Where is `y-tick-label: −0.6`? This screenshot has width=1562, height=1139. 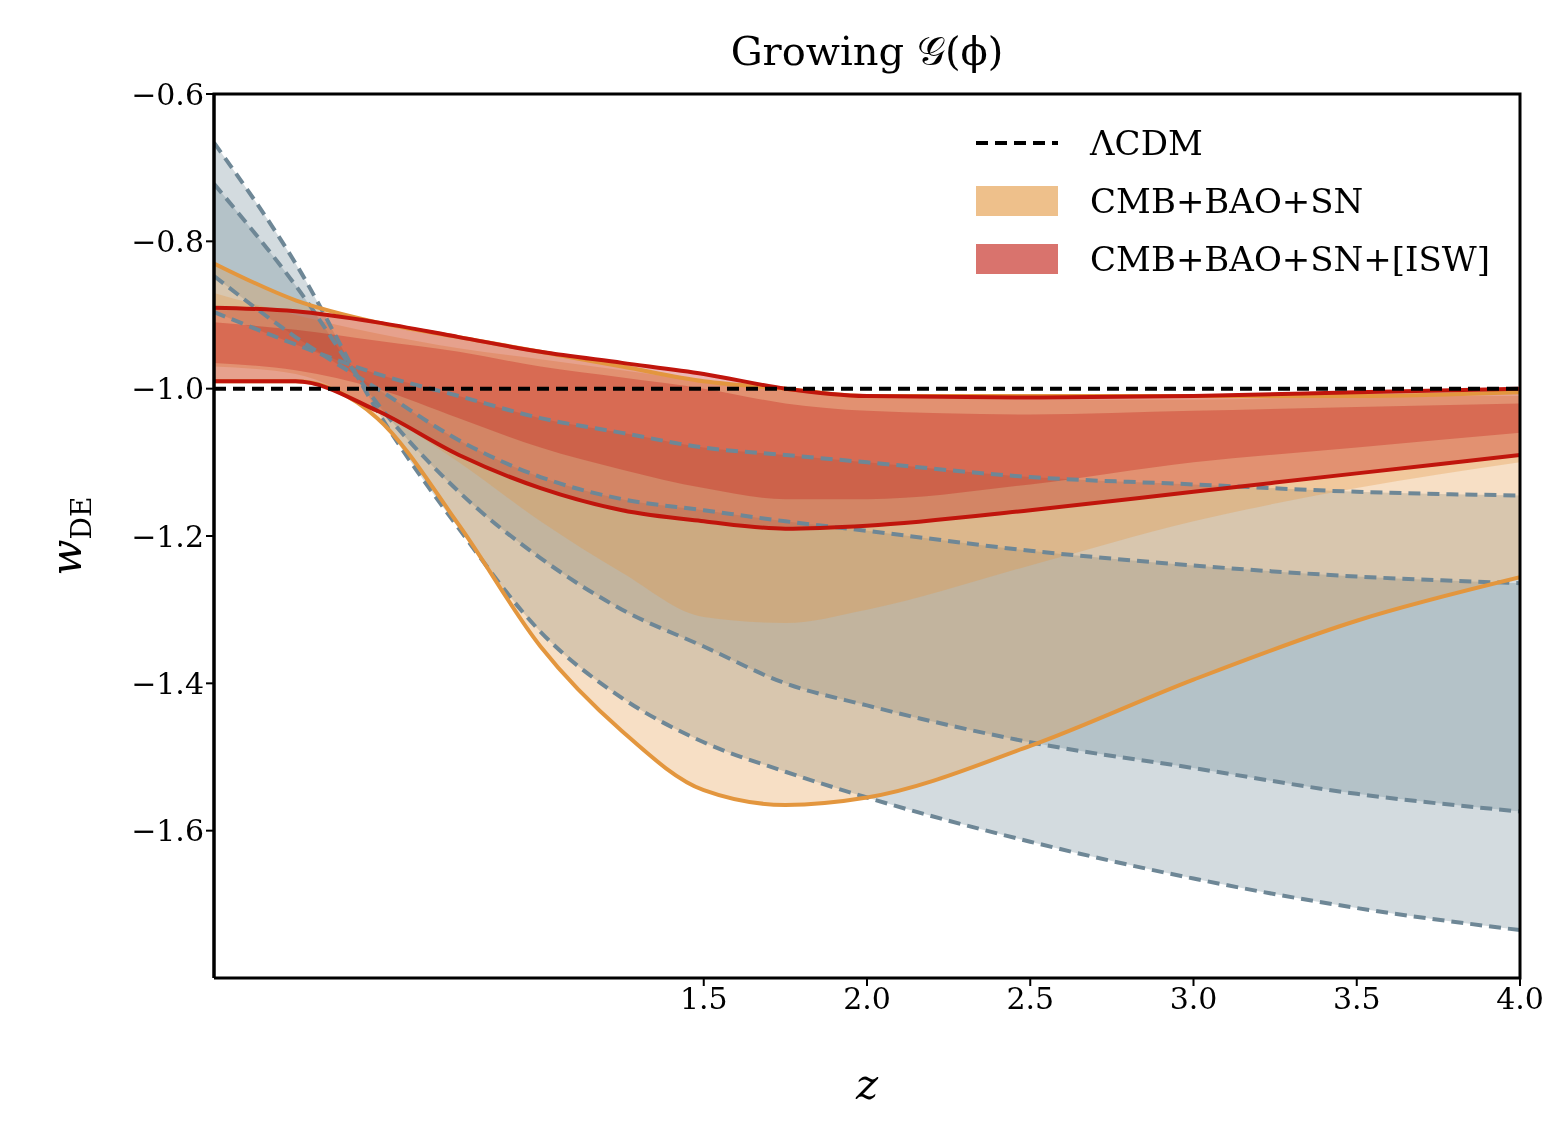
y-tick-label: −0.6 is located at coordinates (167, 94).